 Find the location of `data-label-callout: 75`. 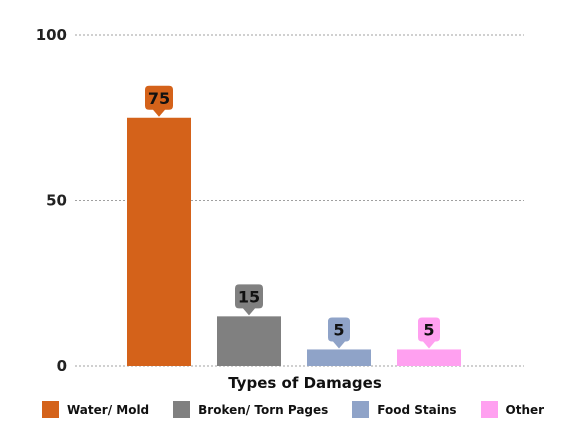

data-label-callout: 75 is located at coordinates (159, 101).